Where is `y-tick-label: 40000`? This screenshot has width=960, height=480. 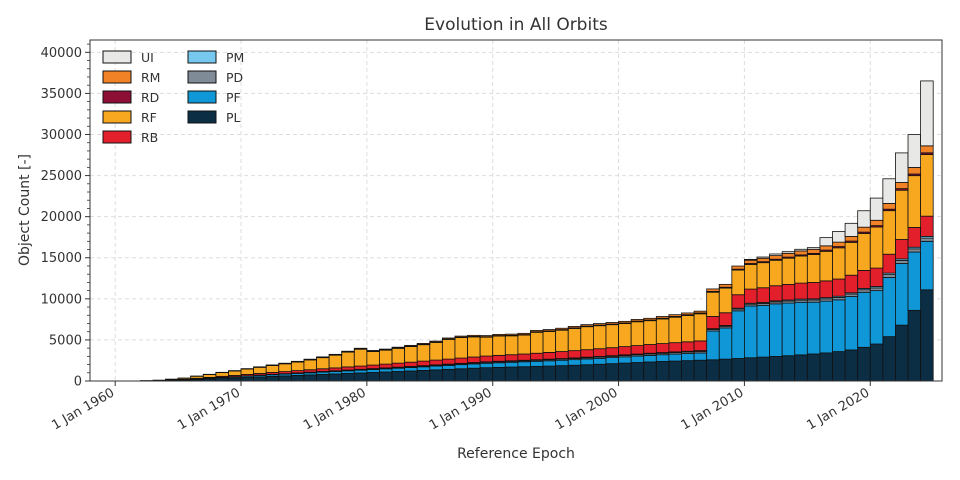 y-tick-label: 40000 is located at coordinates (61, 53).